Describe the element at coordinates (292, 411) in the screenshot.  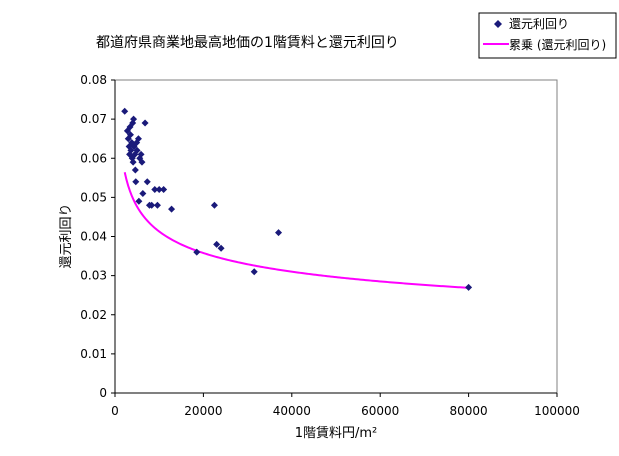
I see `x-tick-label: 40000` at that location.